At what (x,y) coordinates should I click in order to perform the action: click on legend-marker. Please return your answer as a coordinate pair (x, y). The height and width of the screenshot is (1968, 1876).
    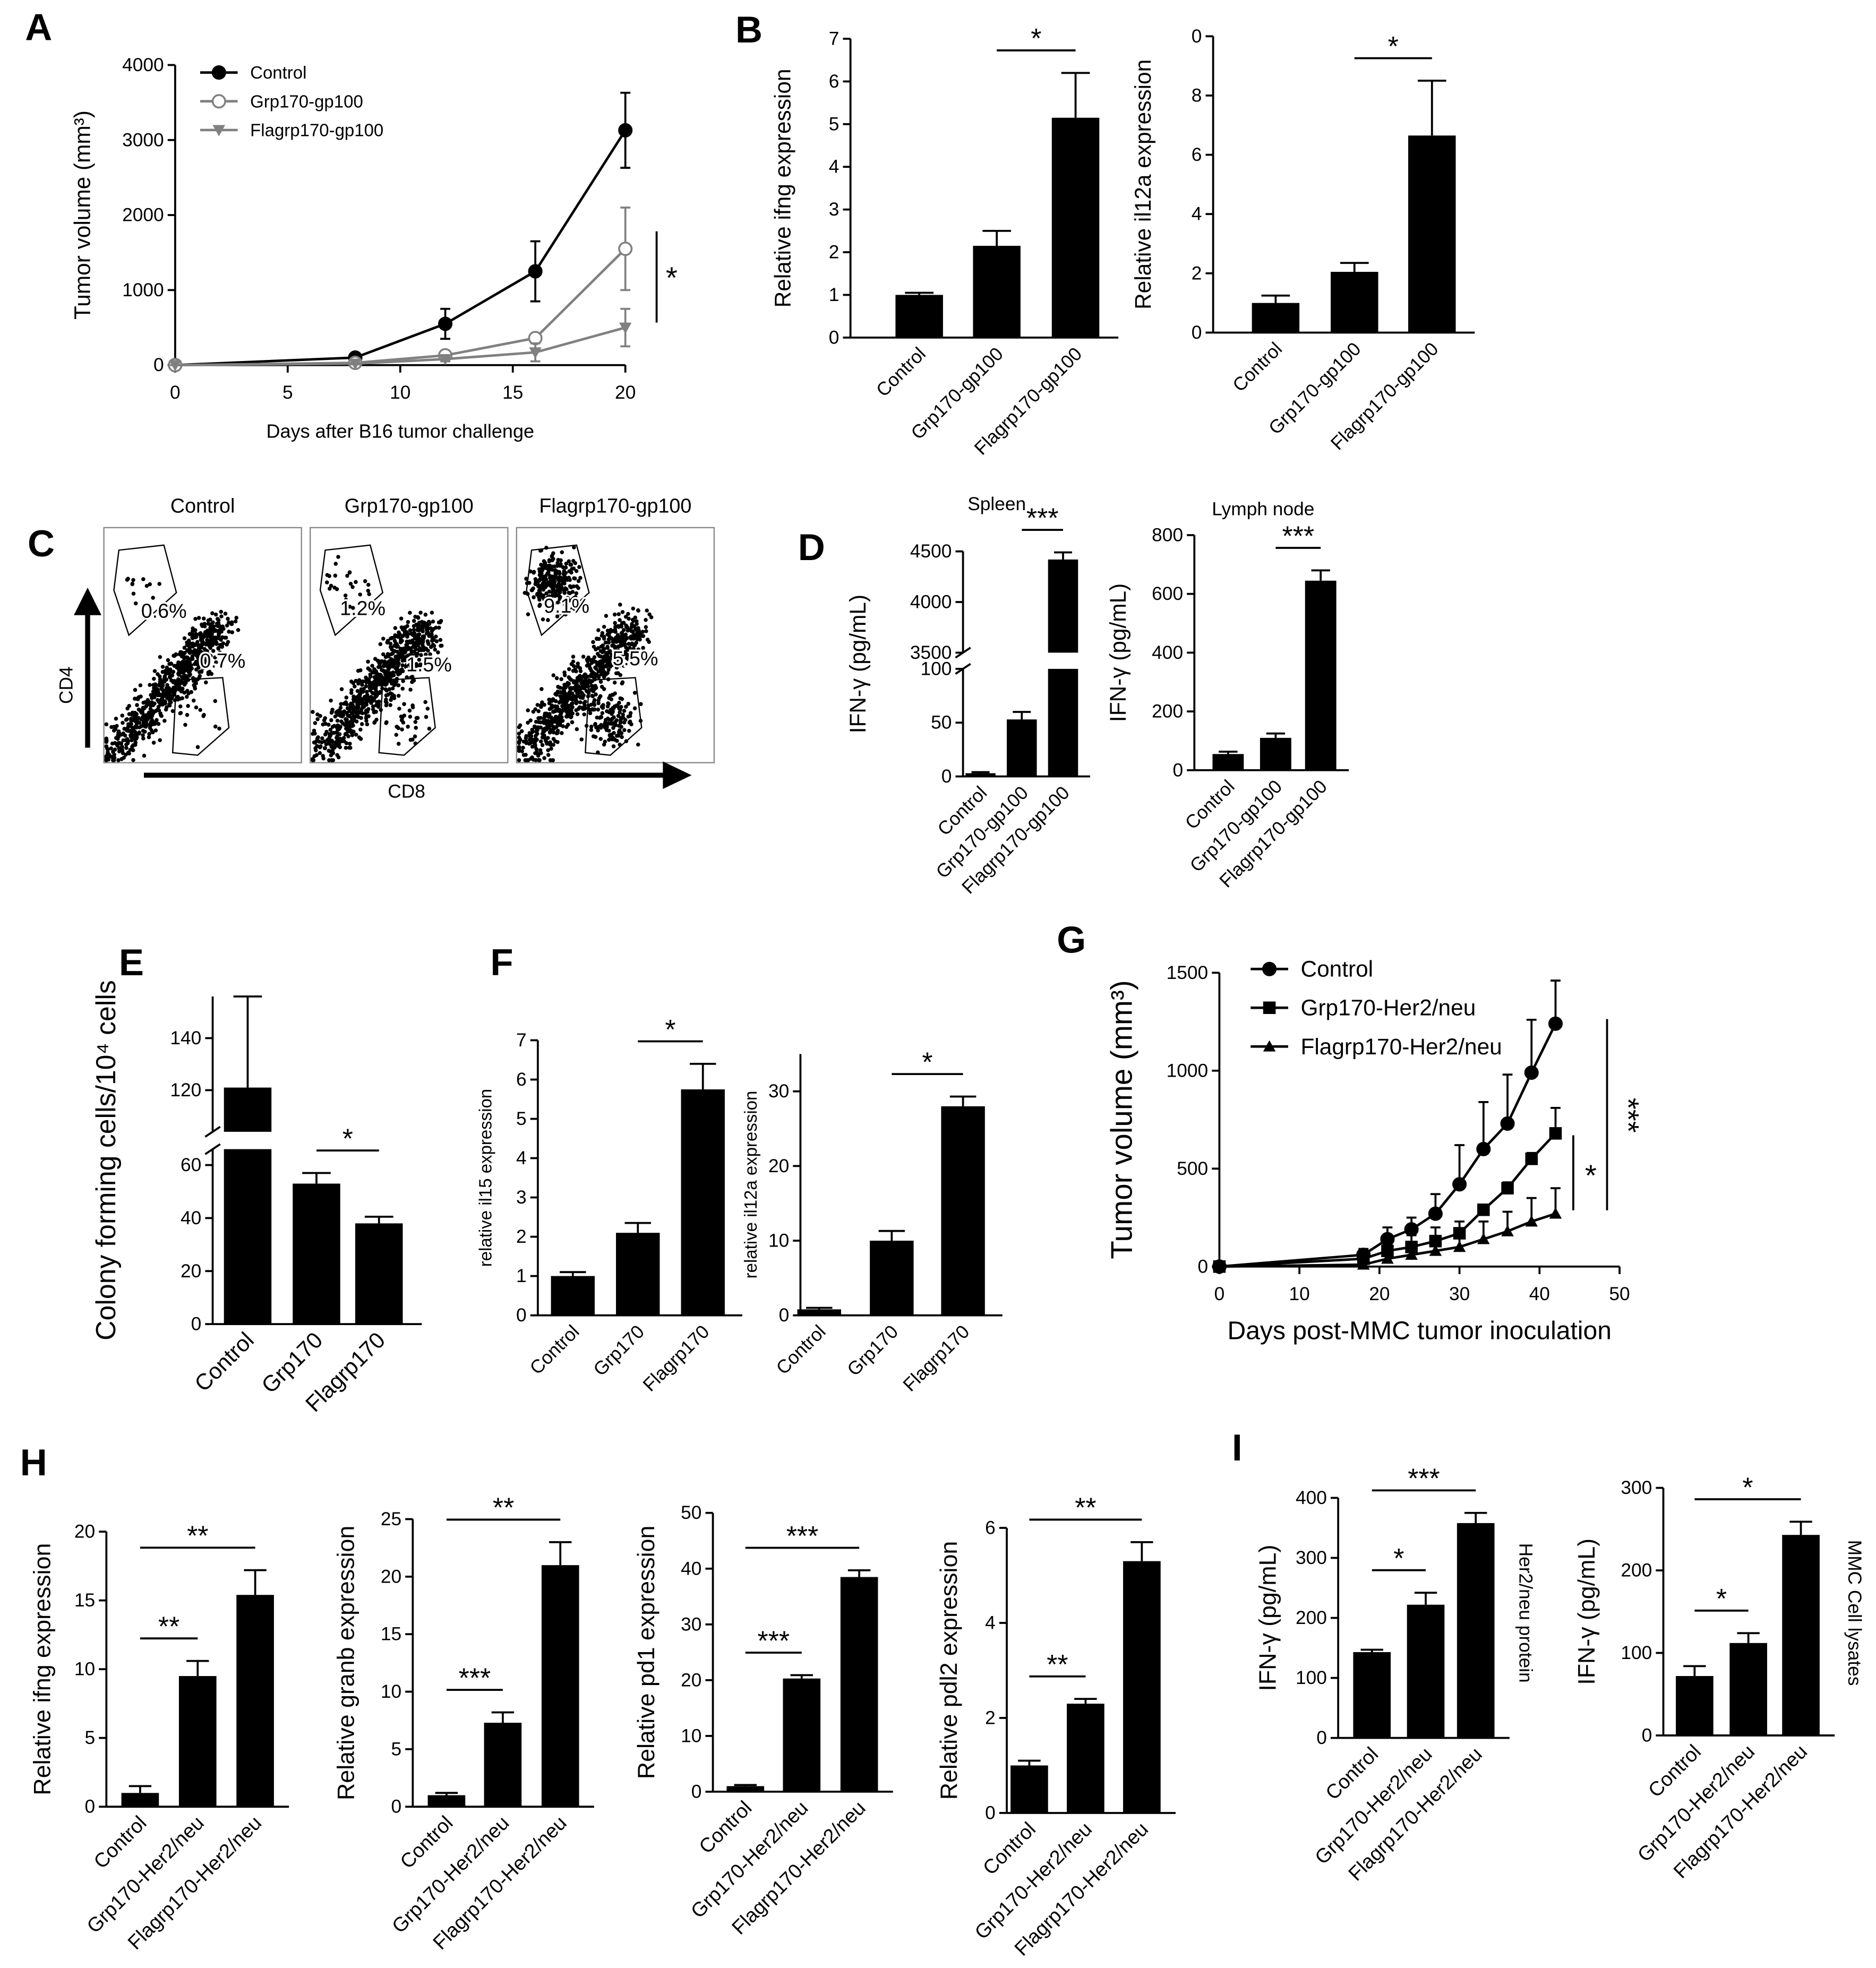
    Looking at the image, I should click on (1269, 1008).